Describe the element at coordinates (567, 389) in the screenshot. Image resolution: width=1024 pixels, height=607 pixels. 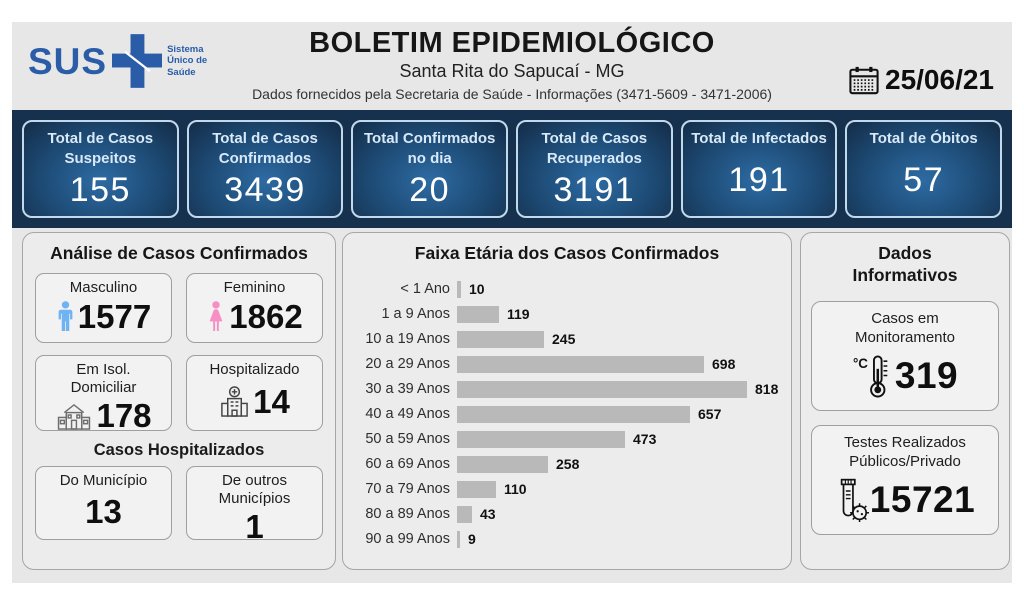
I see `chart-row: 30 a 39 Anos 818` at that location.